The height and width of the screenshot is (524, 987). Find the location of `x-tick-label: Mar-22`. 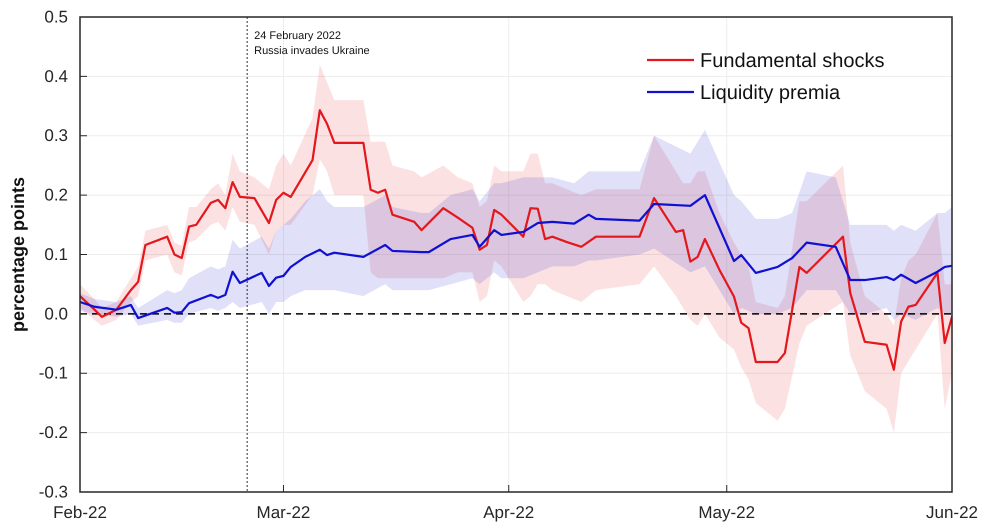

x-tick-label: Mar-22 is located at coordinates (283, 512).